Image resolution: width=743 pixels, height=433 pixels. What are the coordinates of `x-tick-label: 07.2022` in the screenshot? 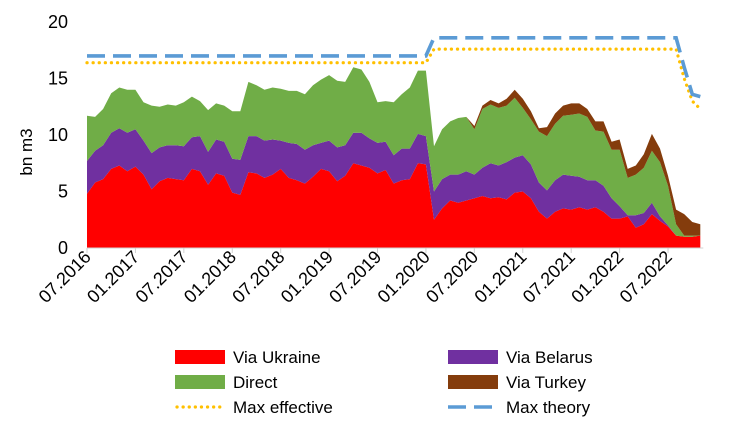 It's located at (646, 277).